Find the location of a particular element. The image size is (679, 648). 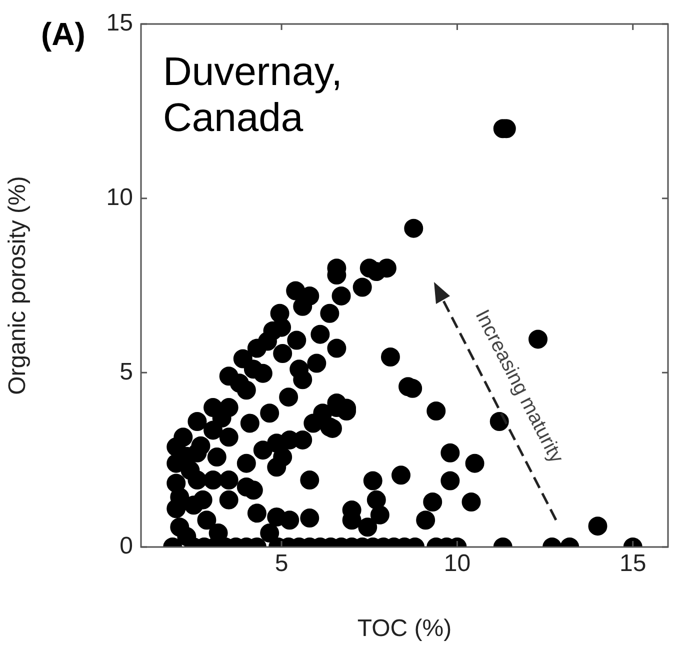

y-axis-title: Organic porosity (%) is located at coordinates (18, 285).